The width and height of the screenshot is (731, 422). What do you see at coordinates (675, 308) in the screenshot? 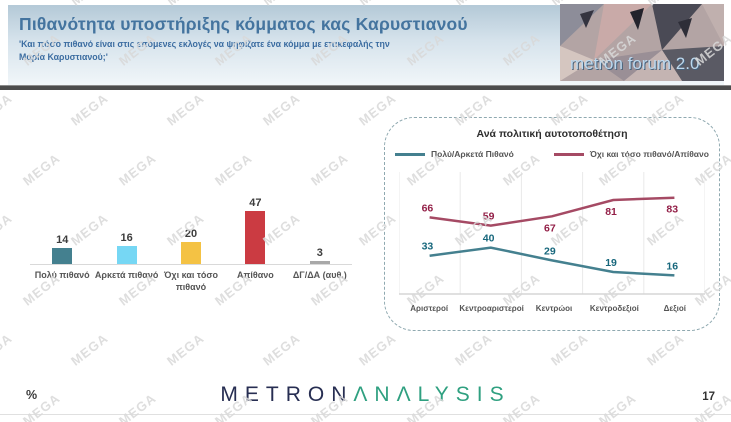
I see `line-category-label: Δεξιοί` at bounding box center [675, 308].